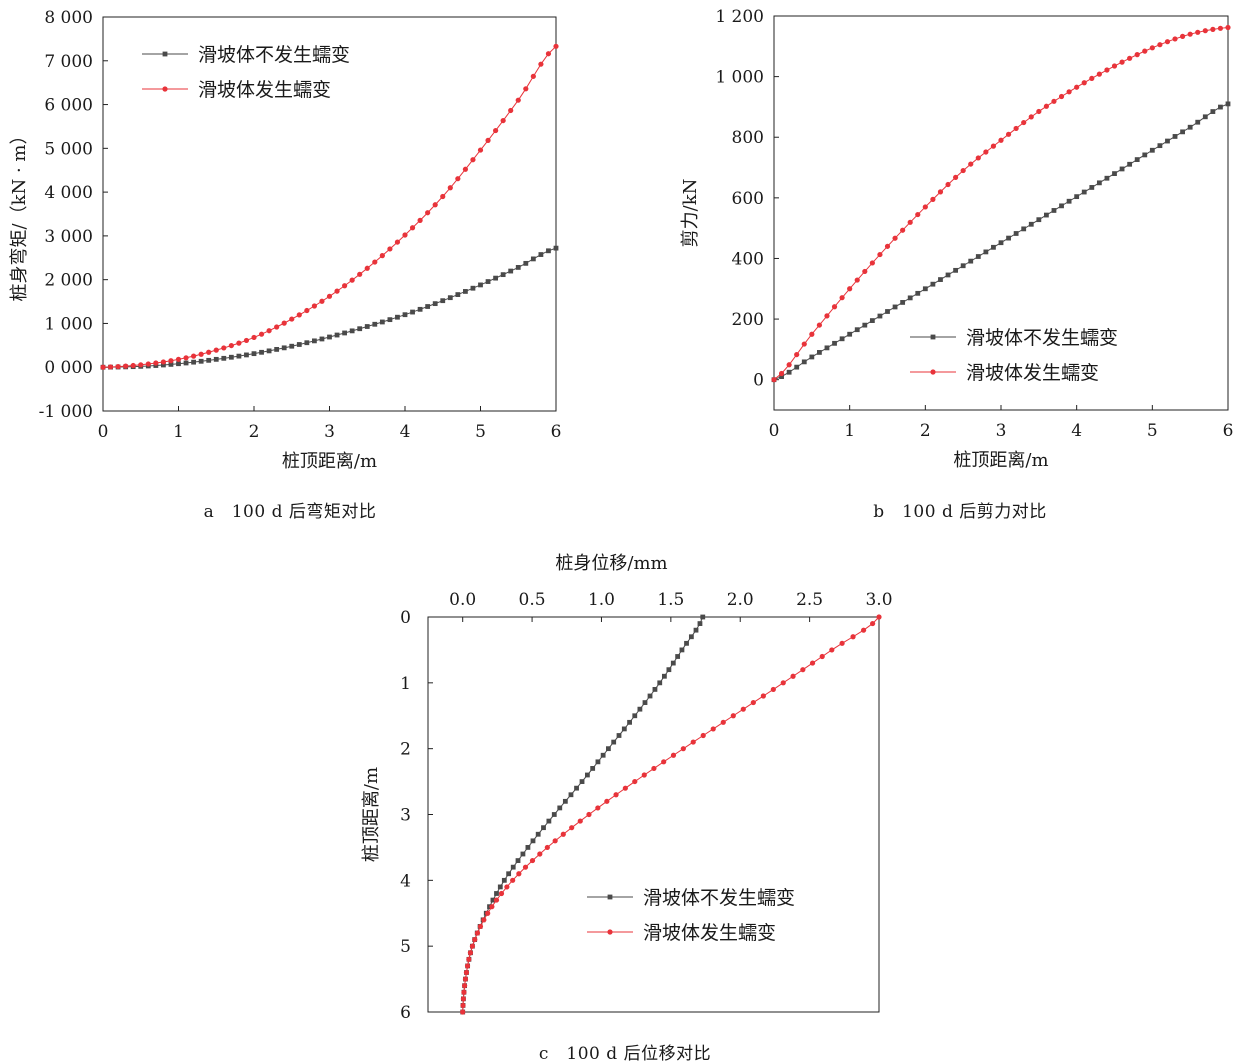  Describe the element at coordinates (68, 281) in the screenshot. I see `y-tick-label: 2 000` at that location.